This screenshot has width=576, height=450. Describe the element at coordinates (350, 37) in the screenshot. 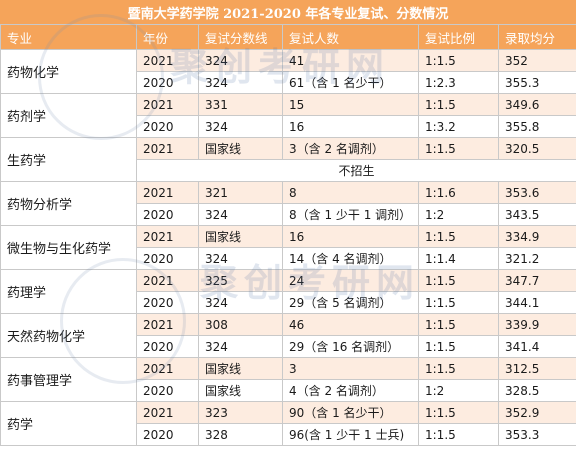

I see `header-count: 复试人数` at that location.